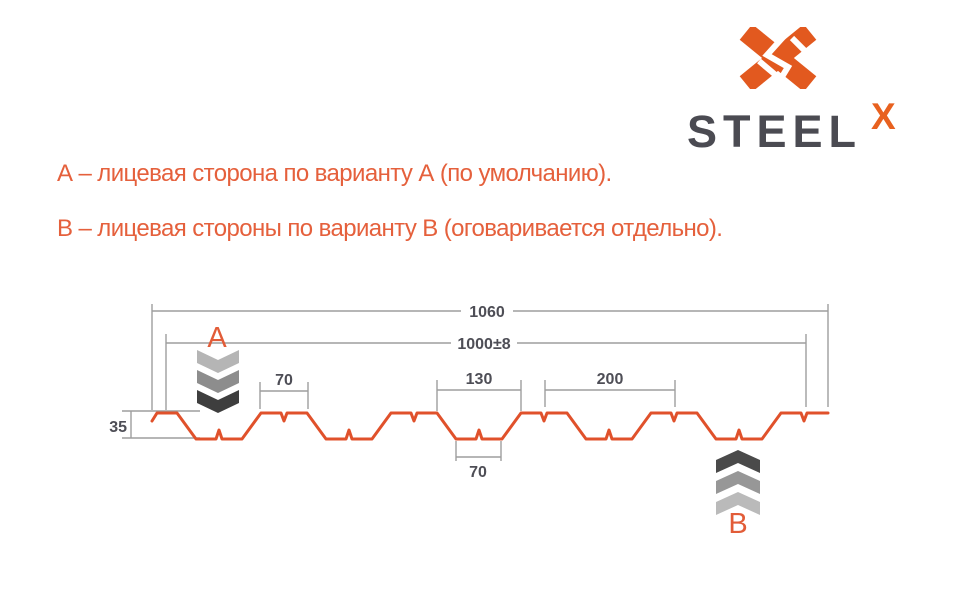 Image resolution: width=970 pixels, height=597 pixels. Describe the element at coordinates (284, 390) in the screenshot. I see `dim-rib-top: 70` at that location.